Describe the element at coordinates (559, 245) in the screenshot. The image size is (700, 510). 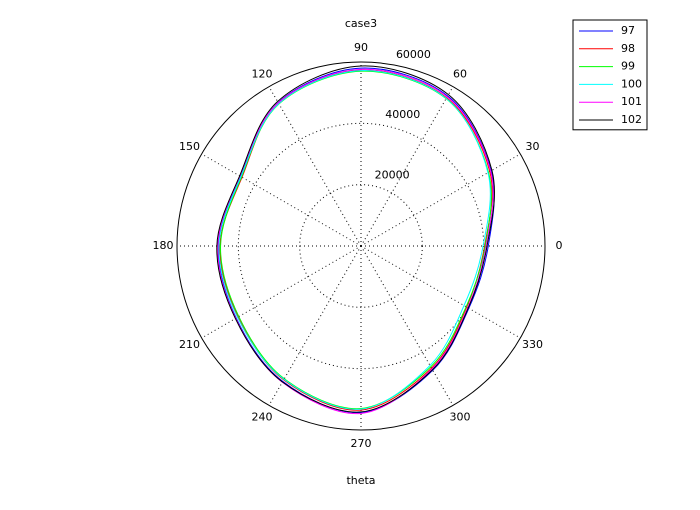
I see `theta-tick-label: 0` at that location.